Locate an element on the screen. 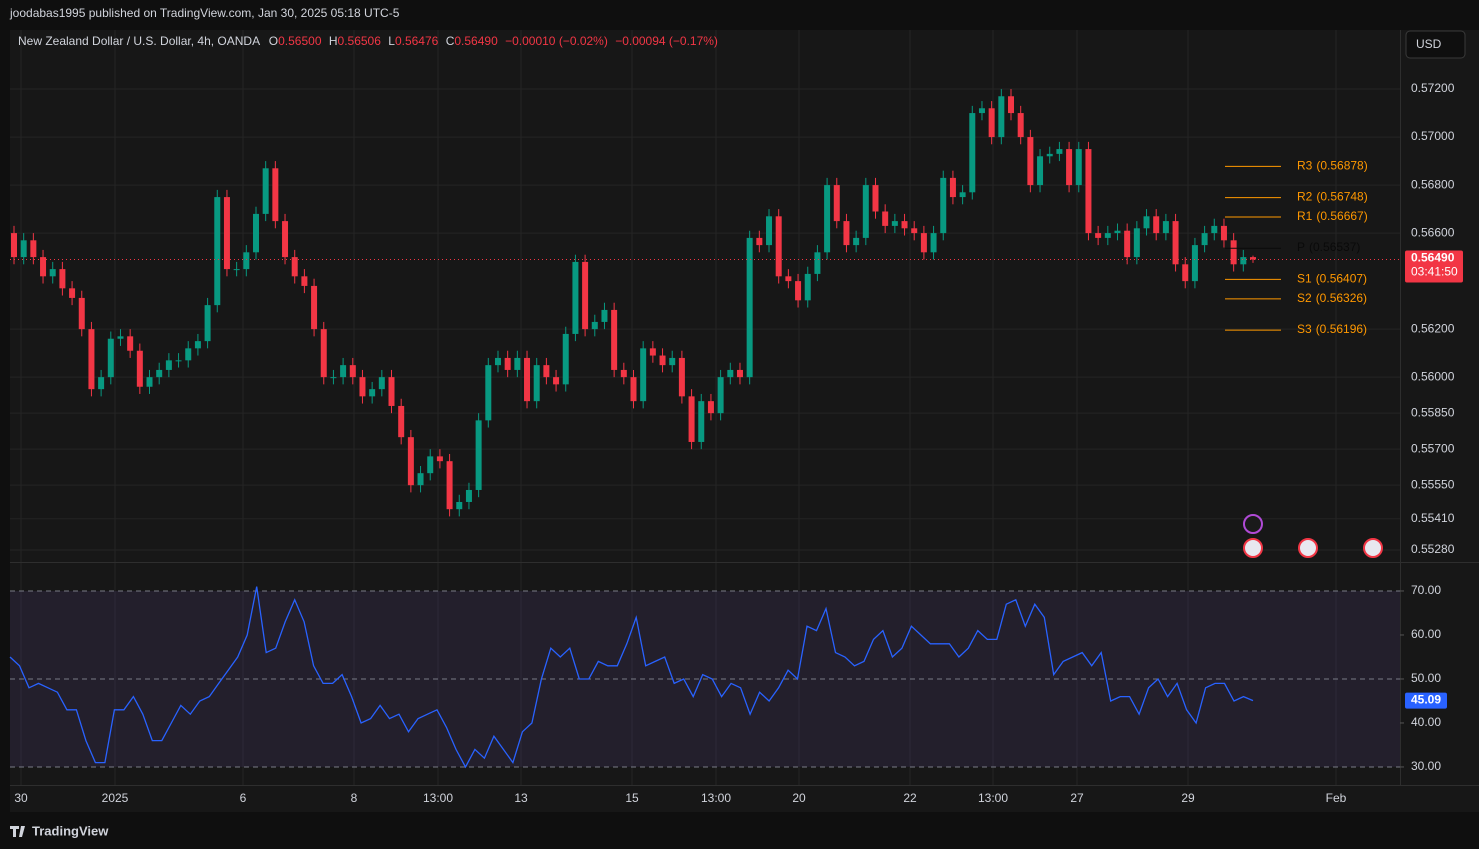  time-axis is located at coordinates (744, 799).